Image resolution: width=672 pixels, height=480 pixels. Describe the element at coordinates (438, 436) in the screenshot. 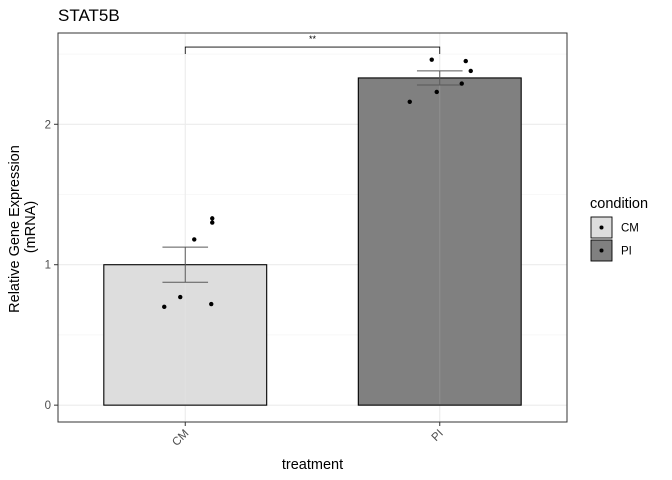

I see `x-tick-label: PI` at that location.